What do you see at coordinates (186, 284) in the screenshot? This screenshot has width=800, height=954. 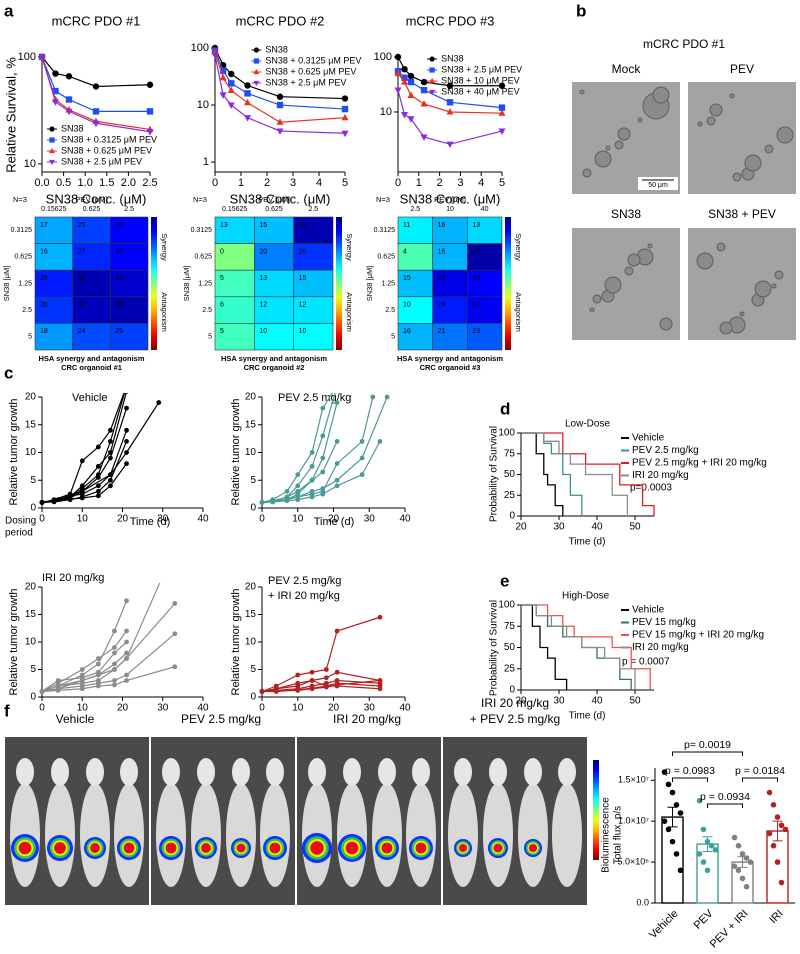 I see `y-axis-label: SN38 [μM]` at bounding box center [186, 284].